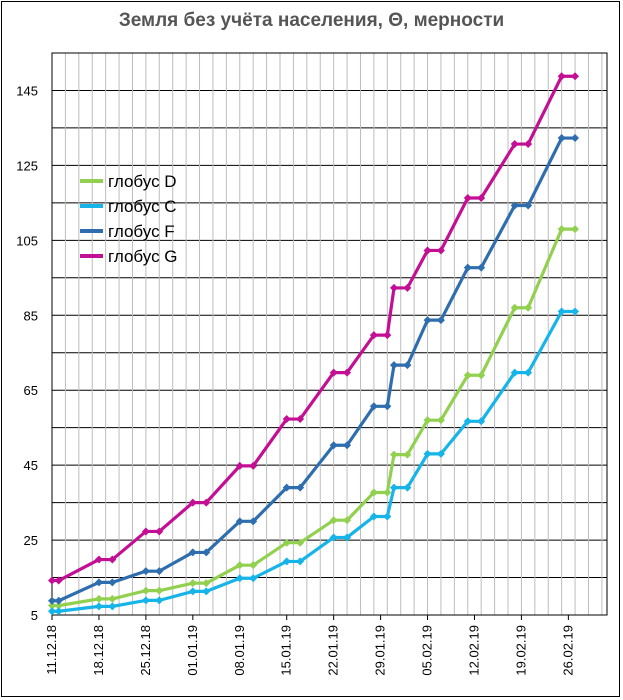 This screenshot has height=700, width=623. I want to click on y-tick-label: 105, so click(27, 240).